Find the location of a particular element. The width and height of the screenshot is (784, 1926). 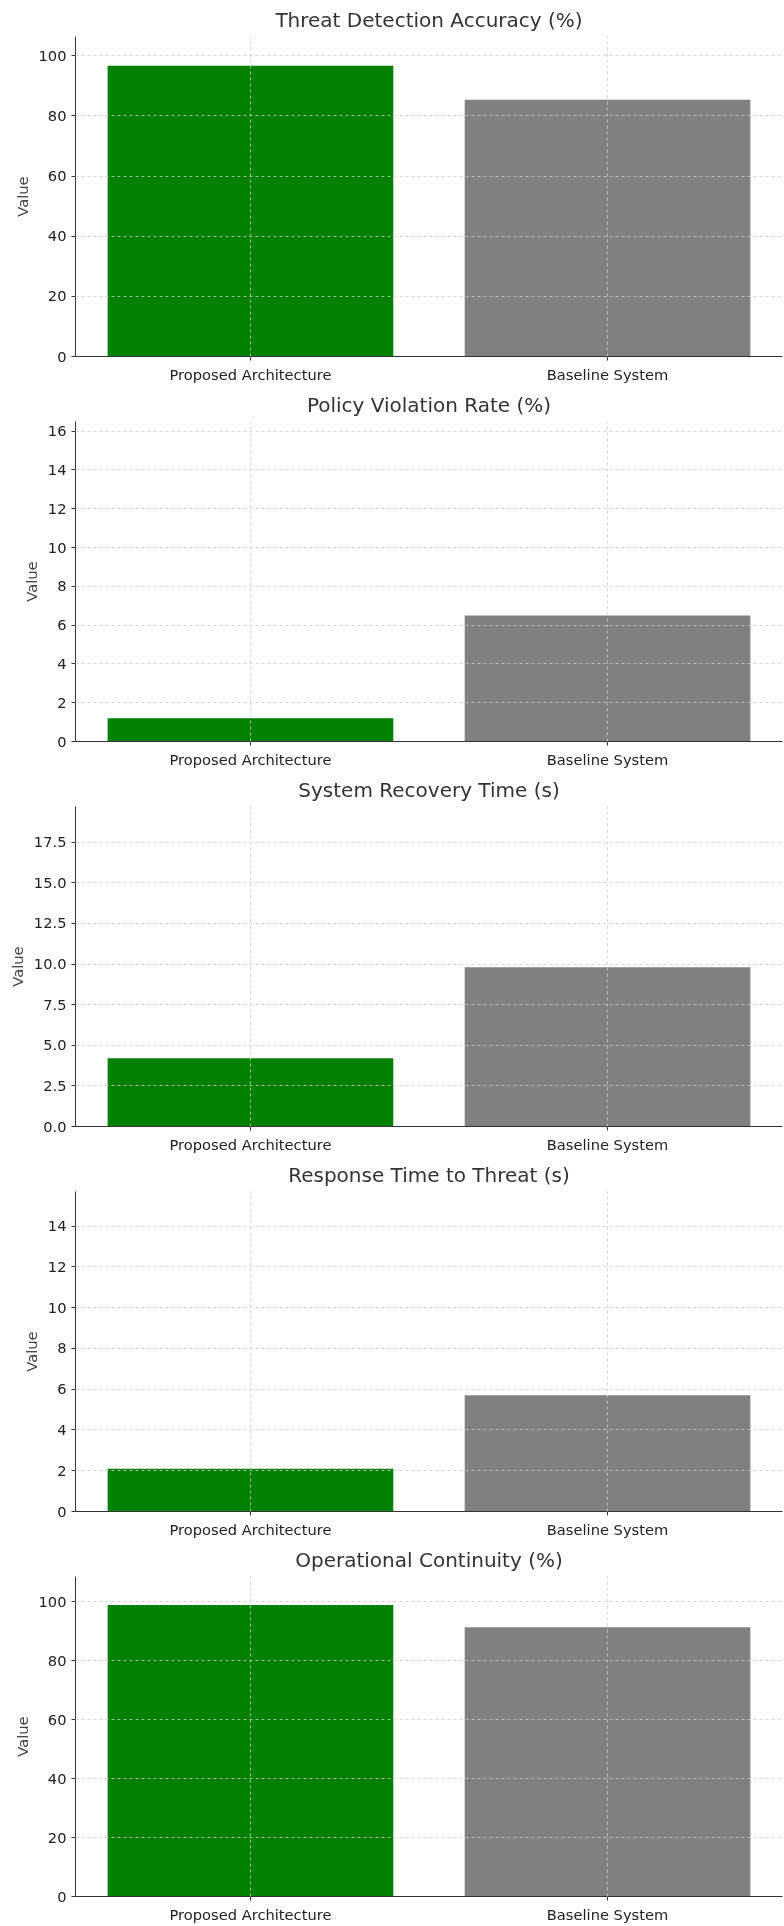

y-tick-label: 7.5 is located at coordinates (55, 1004).